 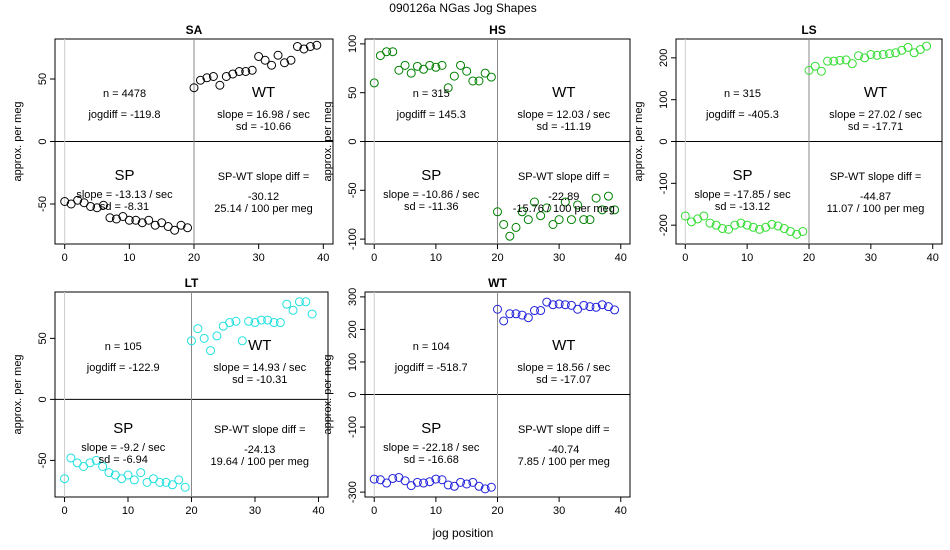 What do you see at coordinates (431, 207) in the screenshot?
I see `sp-sd-label: sd = -11.36` at bounding box center [431, 207].